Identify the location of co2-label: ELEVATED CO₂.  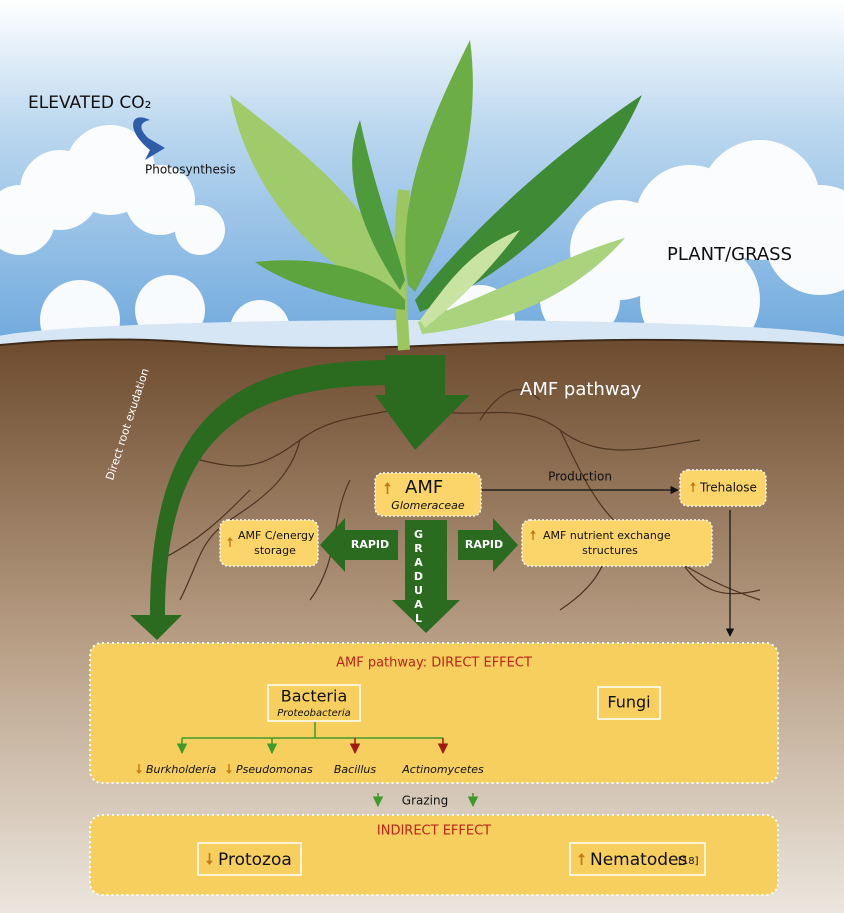
(90, 103).